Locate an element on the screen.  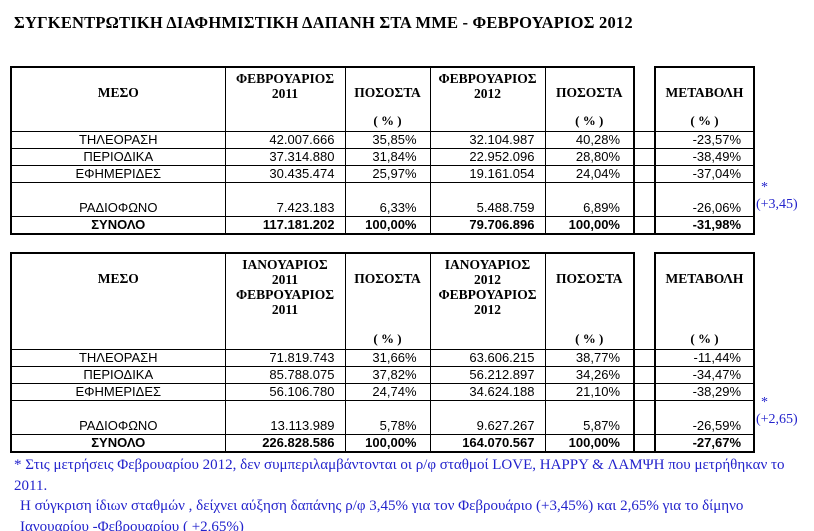
percent-prev-cell: 6,33% is located at coordinates (387, 199).